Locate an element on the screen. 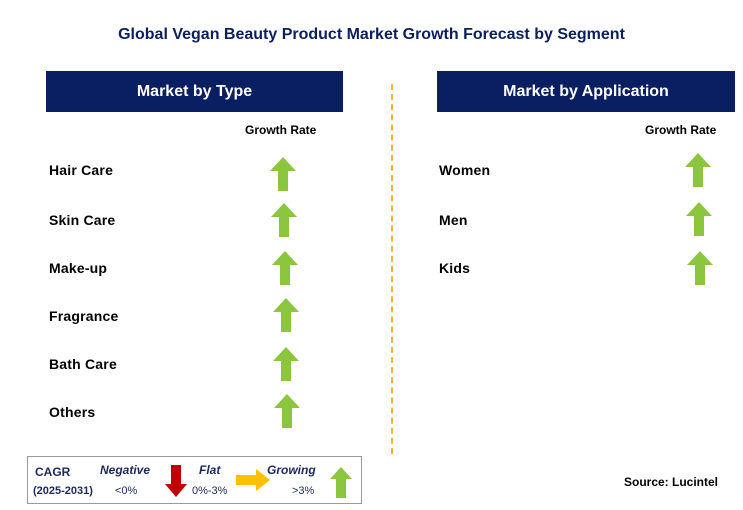 The height and width of the screenshot is (510, 743). legend-flat-label: Flat is located at coordinates (210, 470).